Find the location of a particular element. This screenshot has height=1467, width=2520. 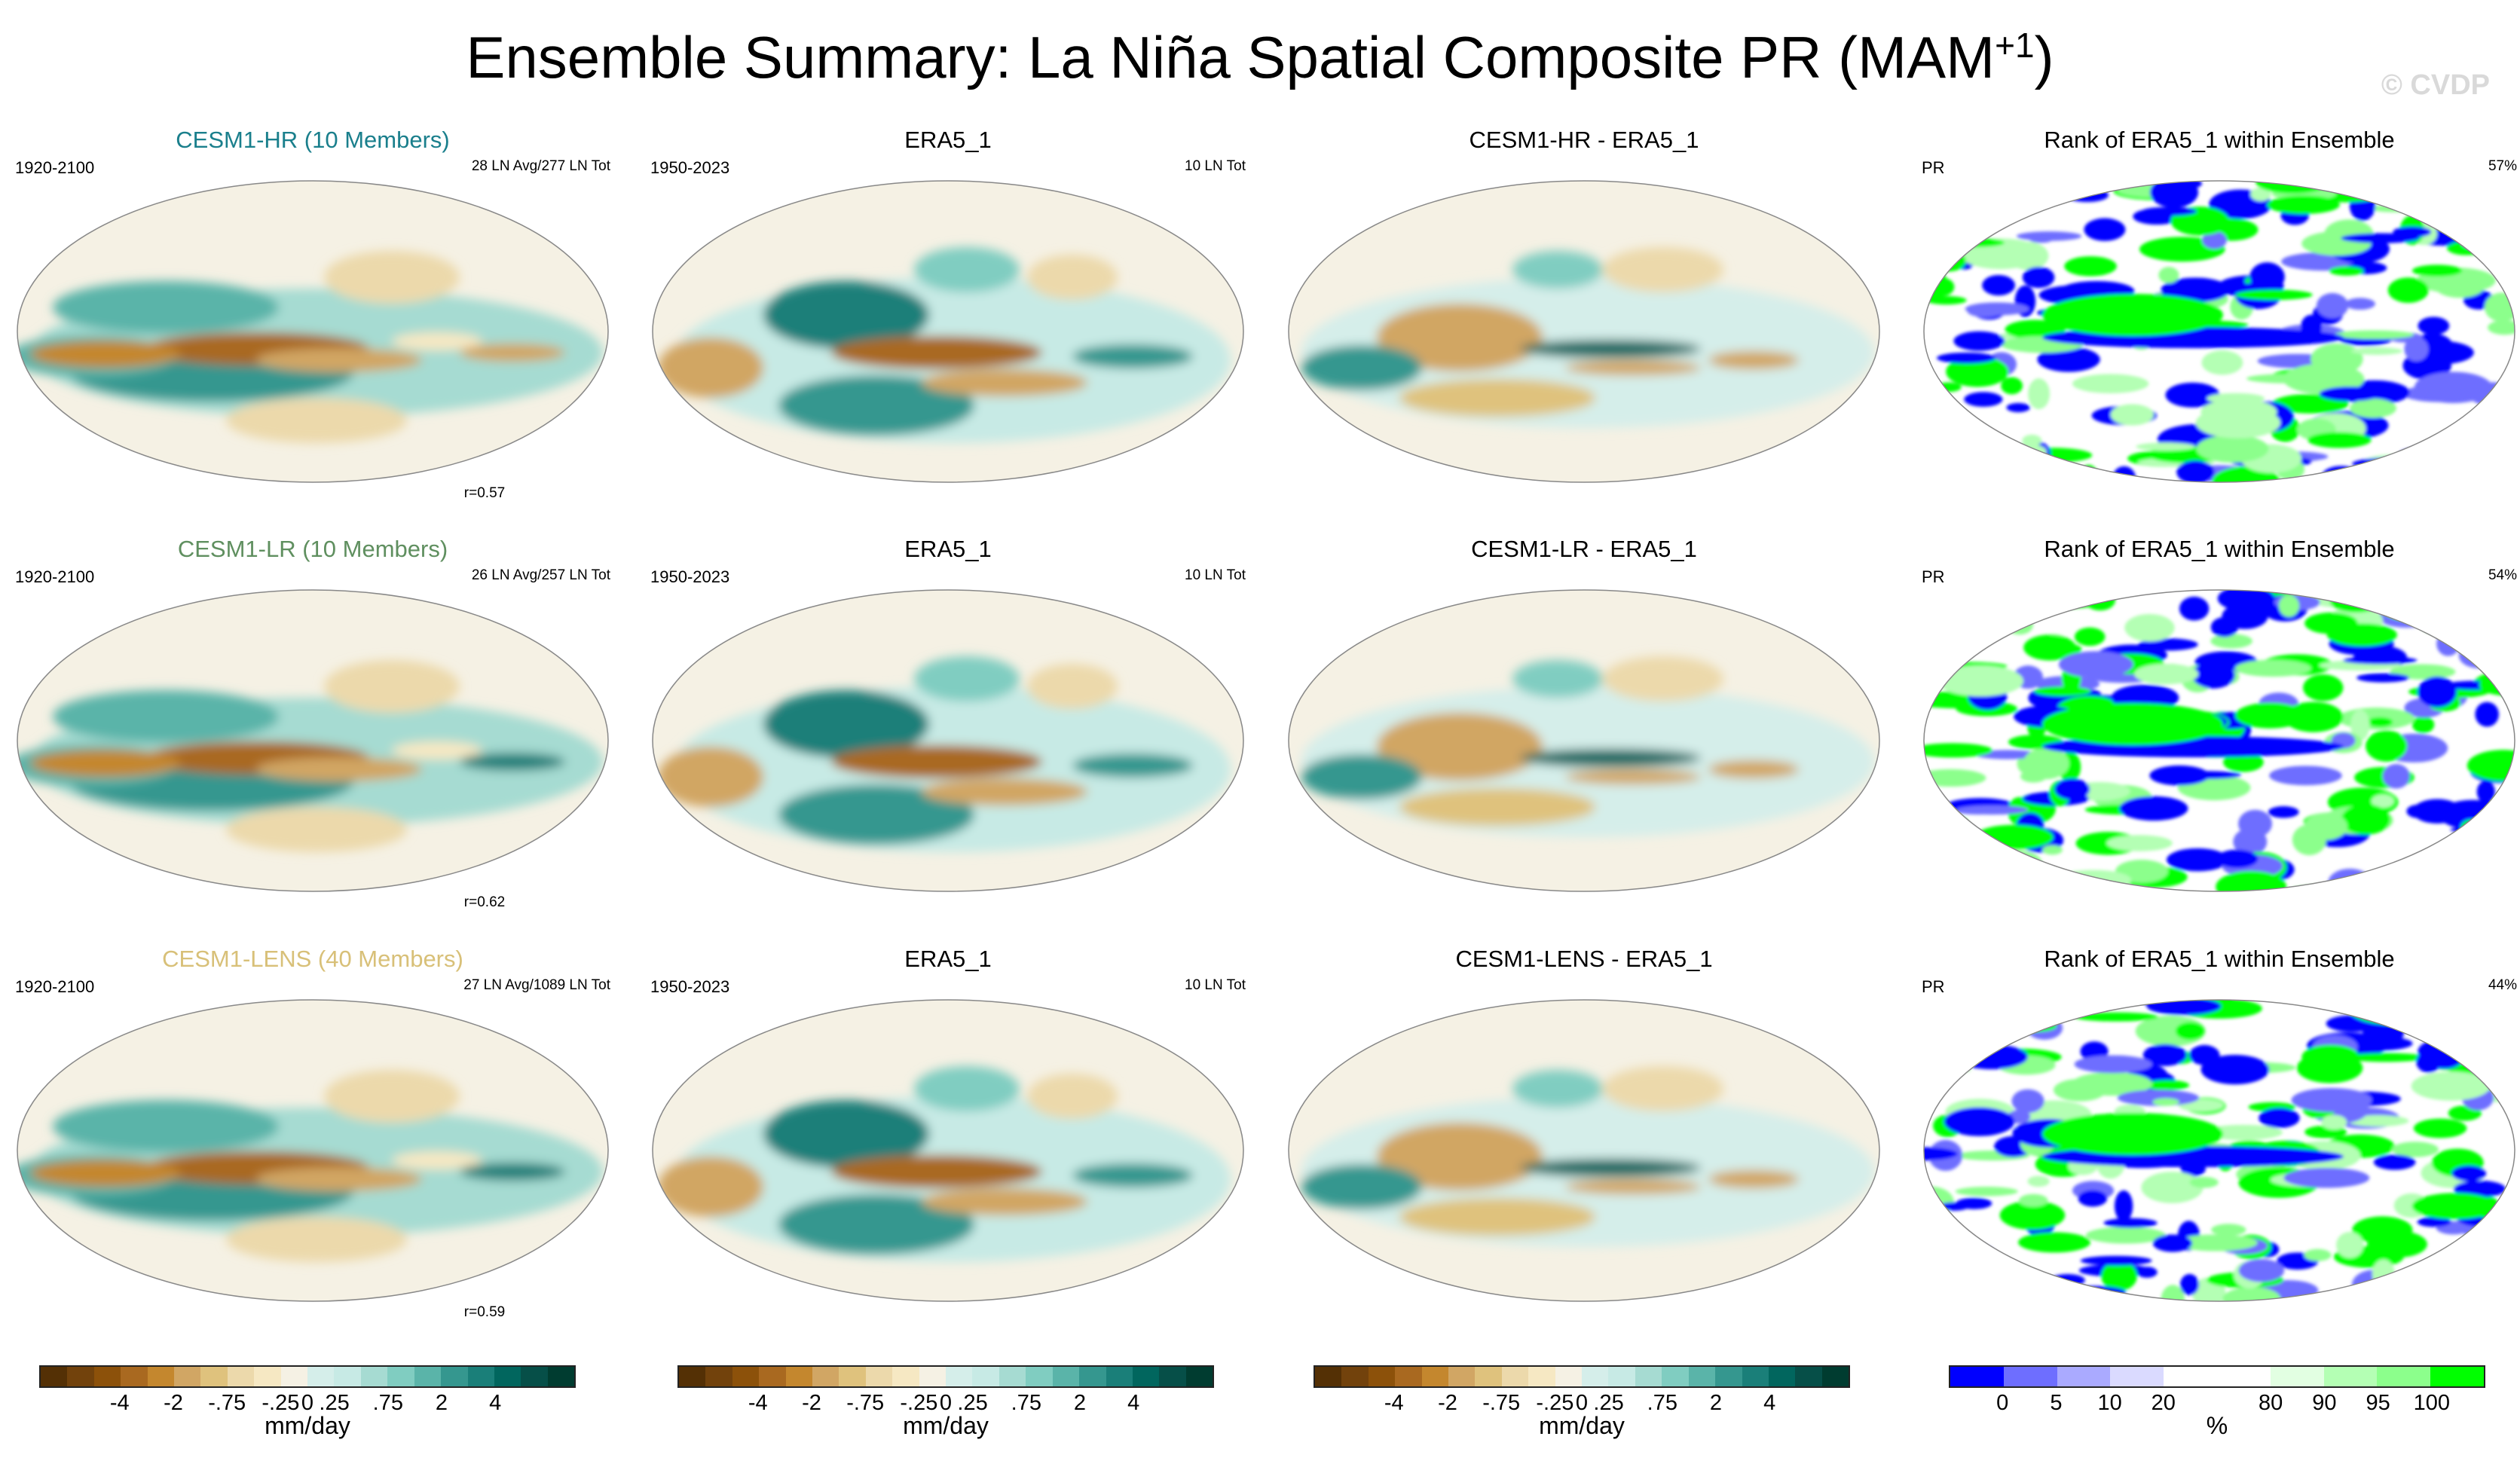

panel-right-label: 27 LN Avg/1089 LN Tot is located at coordinates (536, 985).